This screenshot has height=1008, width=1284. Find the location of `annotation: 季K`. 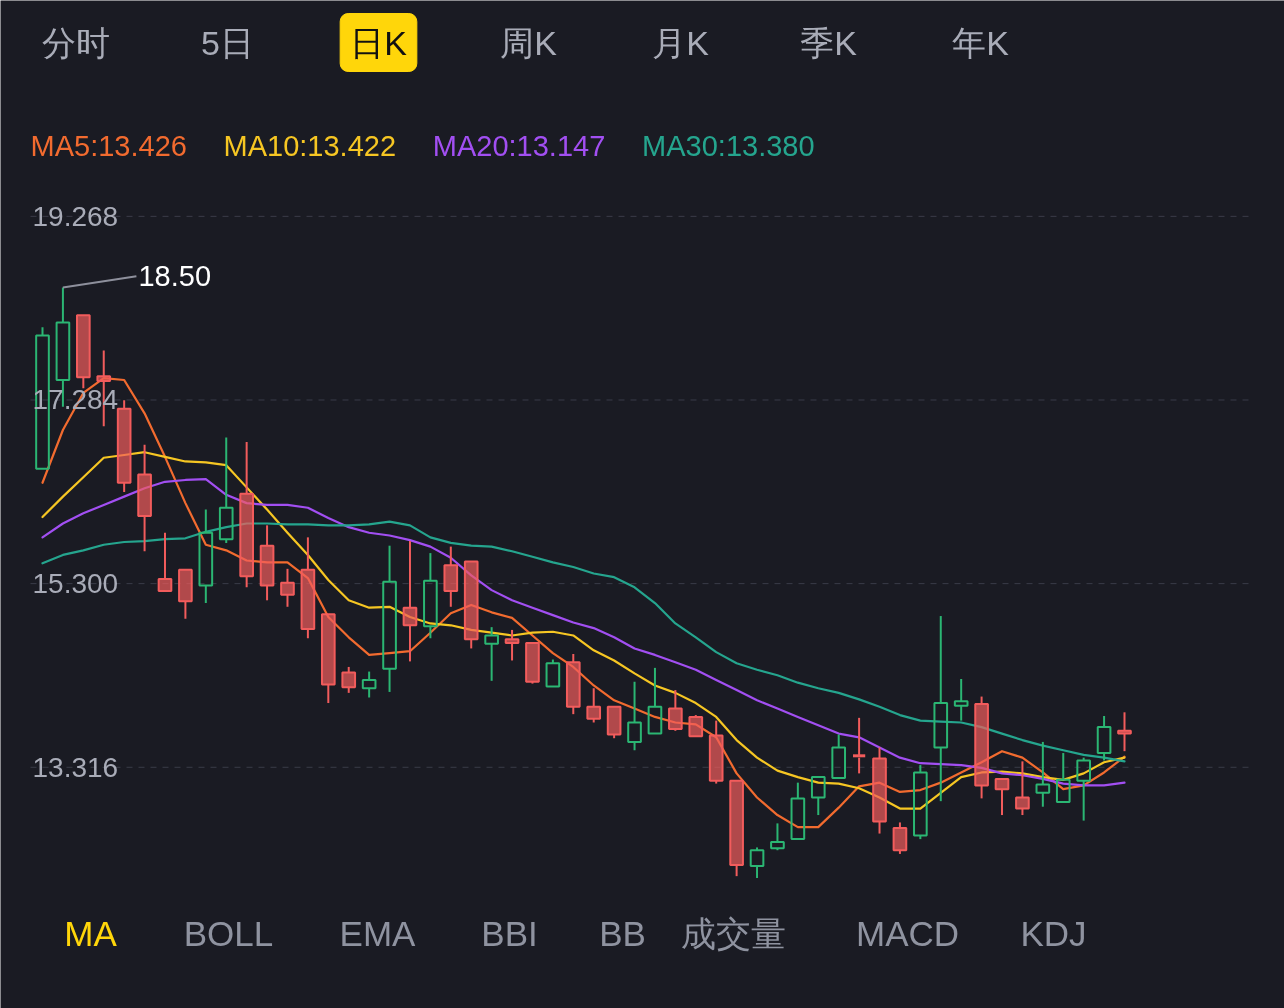

annotation: 季K is located at coordinates (829, 42).